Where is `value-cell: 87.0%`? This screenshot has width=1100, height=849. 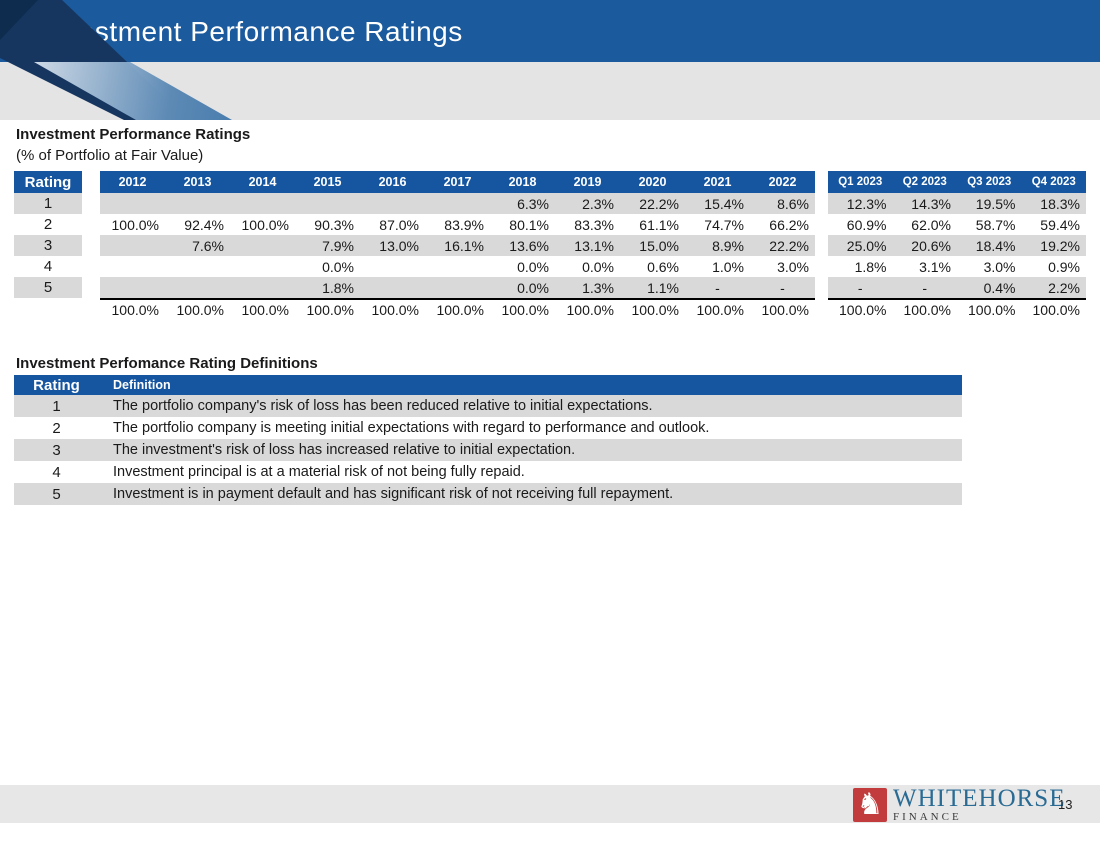 value-cell: 87.0% is located at coordinates (399, 224).